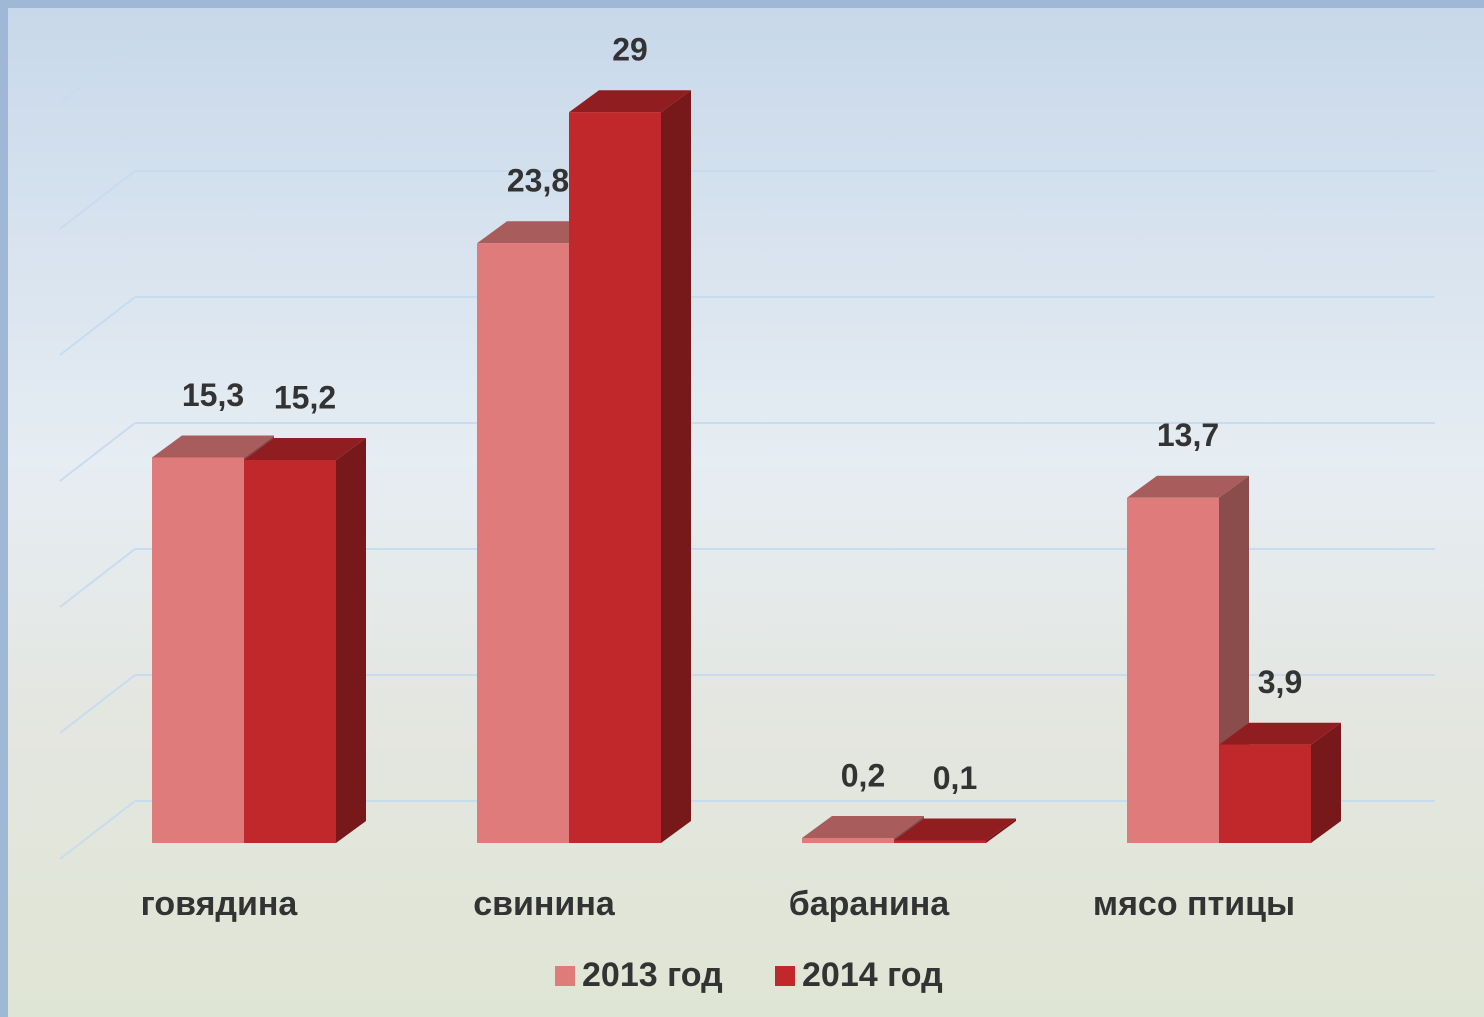 This screenshot has width=1484, height=1017. Describe the element at coordinates (538, 181) in the screenshot. I see `value-label: 23,8` at that location.